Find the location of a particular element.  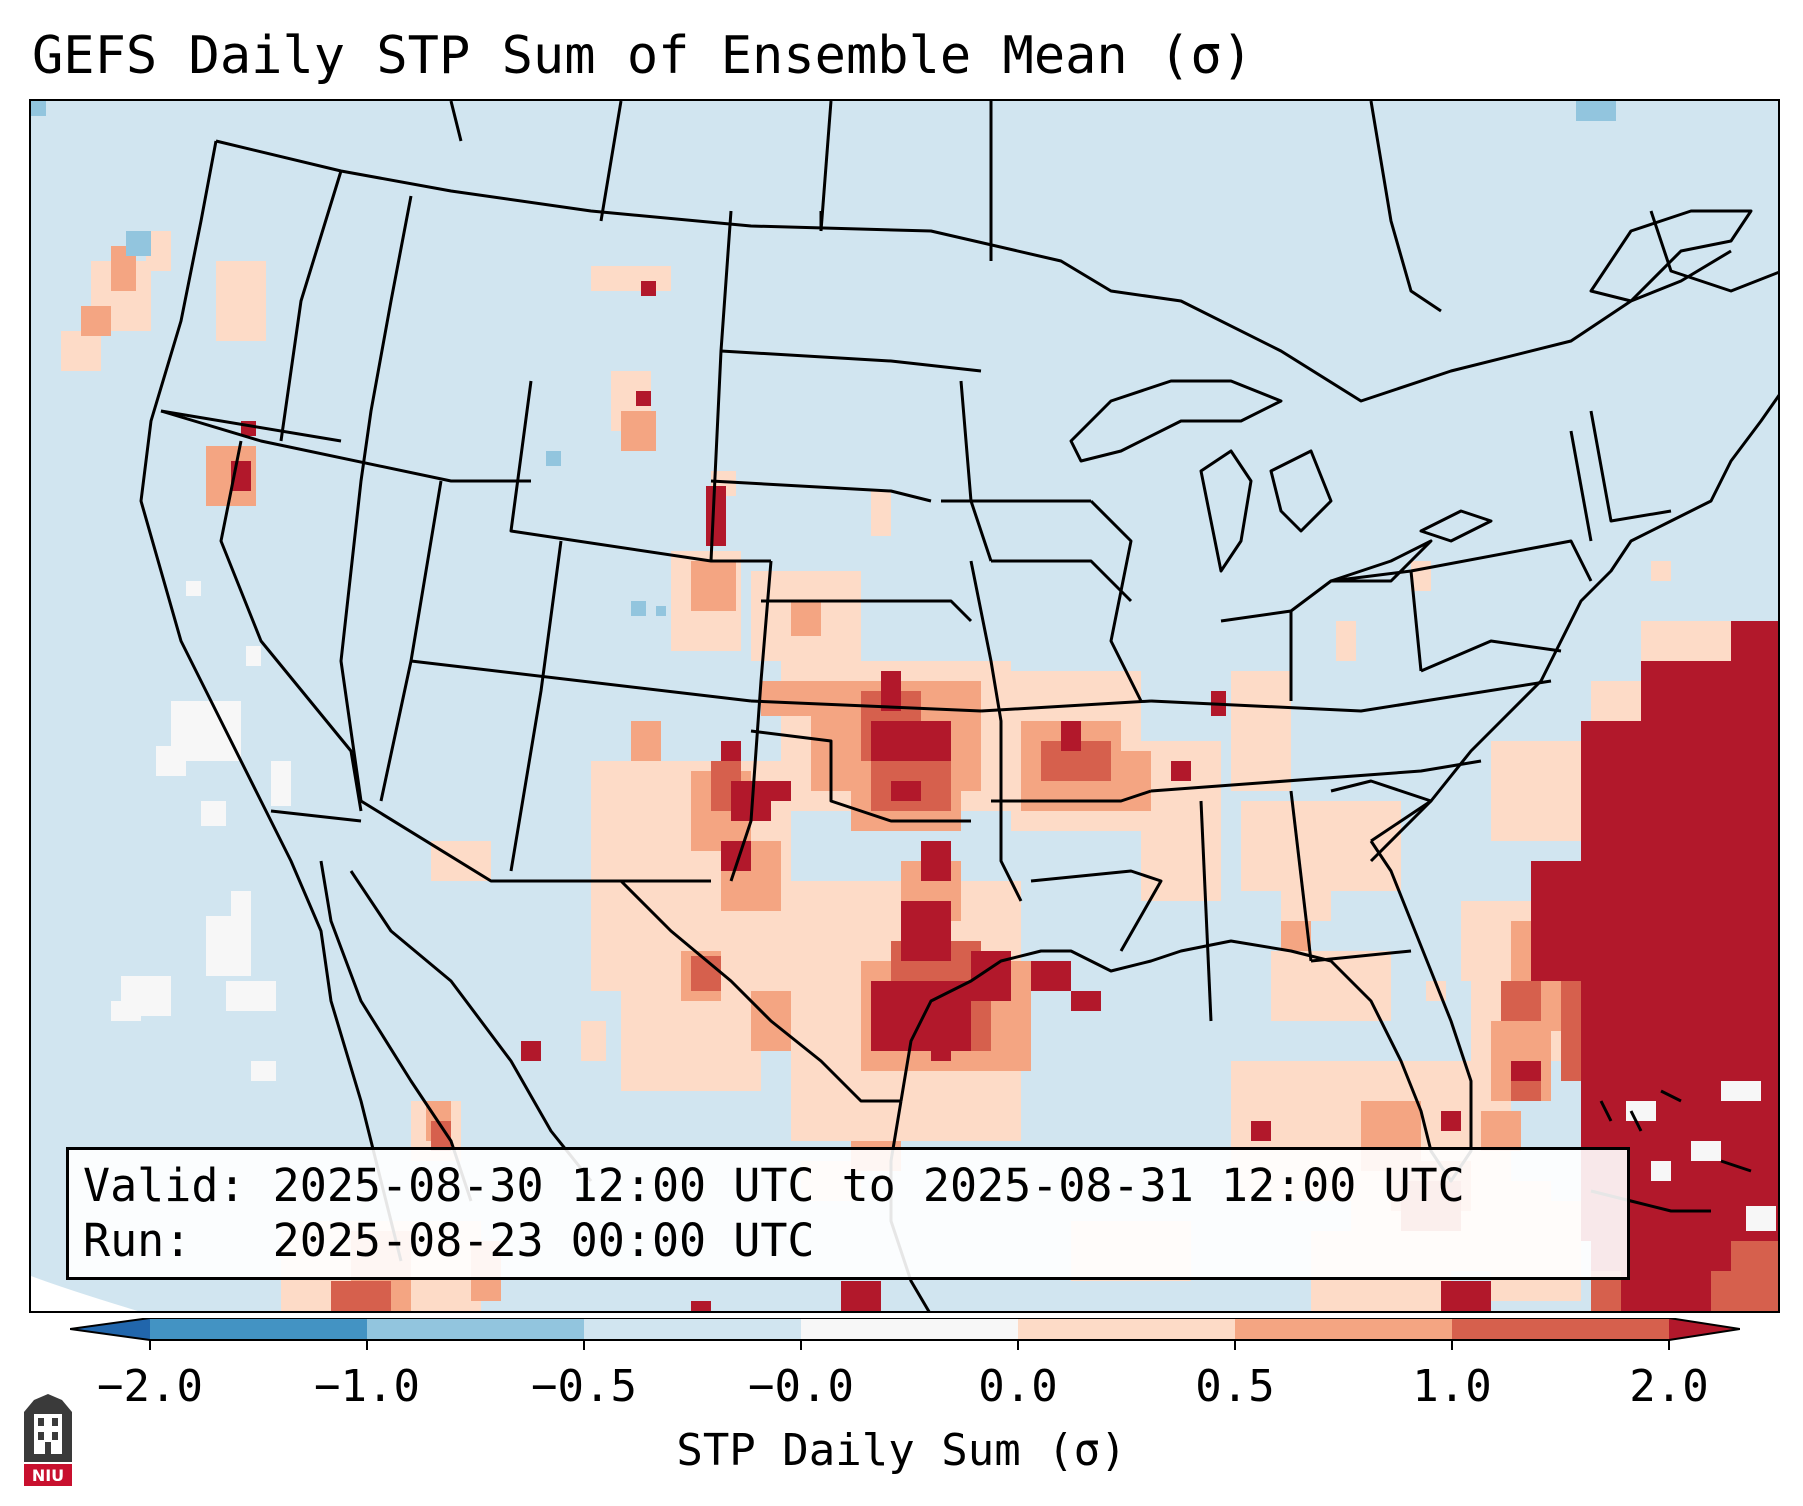

run-text: 2025-08-23 00:00 UTC is located at coordinates (543, 1240).